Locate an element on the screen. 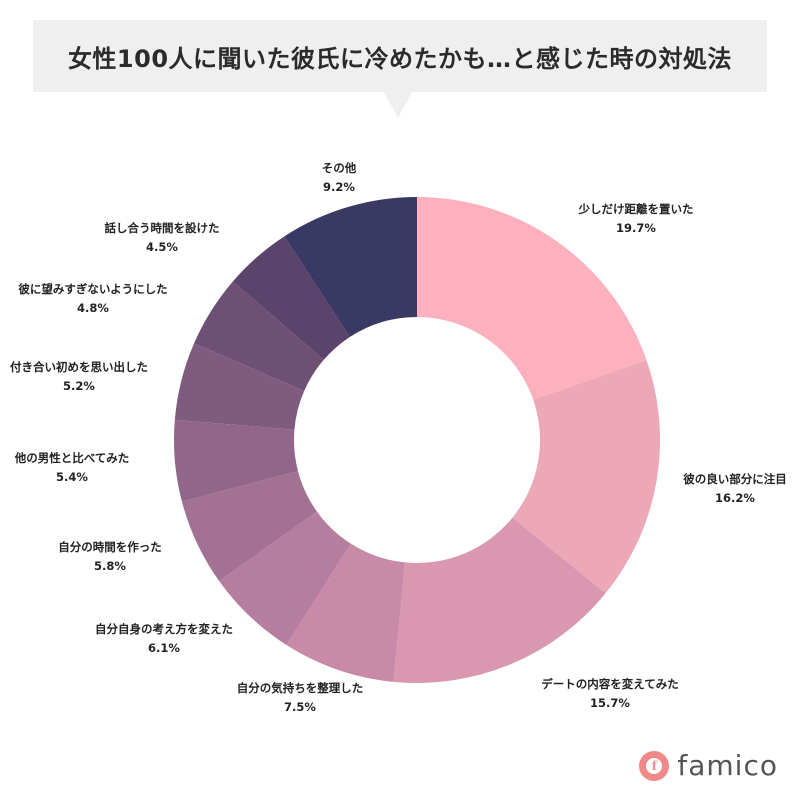 This screenshot has width=800, height=800. slice-label-11: その他 is located at coordinates (339, 168).